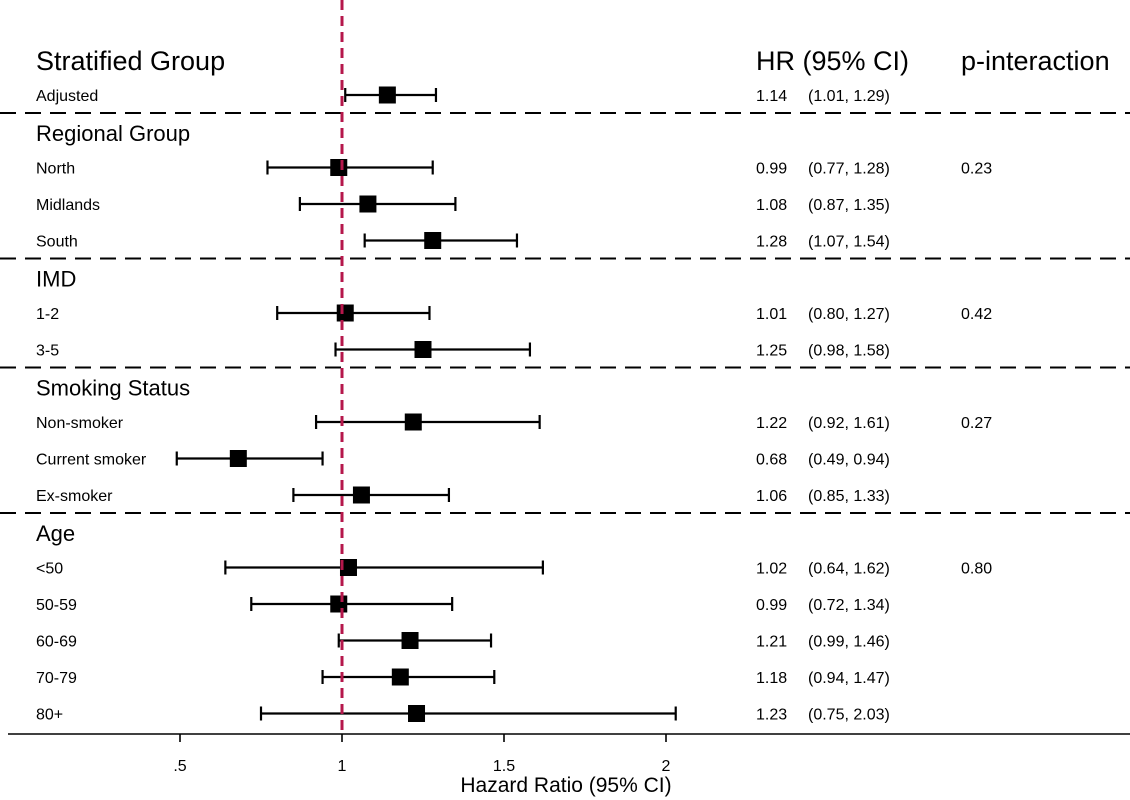 The width and height of the screenshot is (1130, 800). Describe the element at coordinates (342, 766) in the screenshot. I see `x-tick-label: 1` at that location.